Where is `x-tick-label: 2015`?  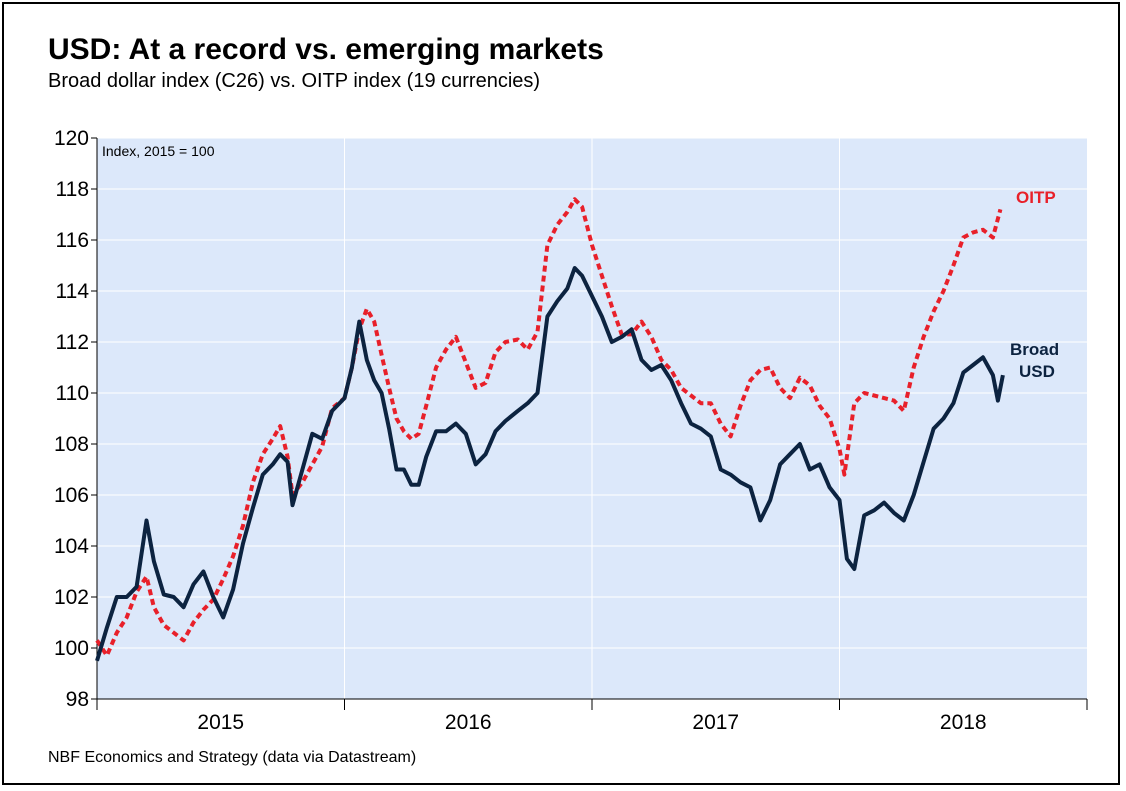 x-tick-label: 2015 is located at coordinates (220, 722).